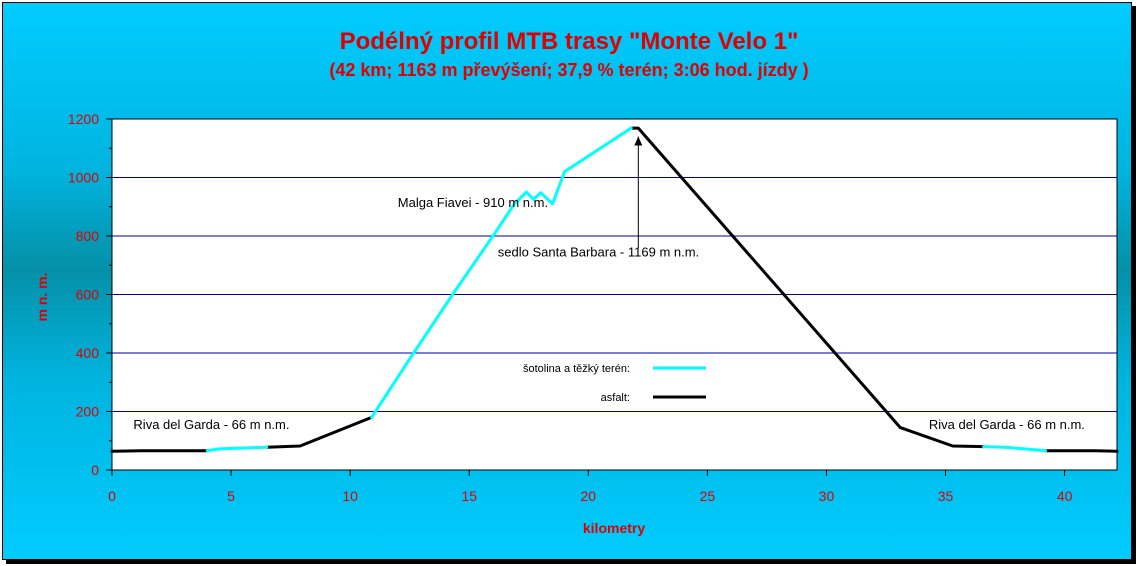 Image resolution: width=1137 pixels, height=566 pixels. Describe the element at coordinates (88, 353) in the screenshot. I see `y-tick-label: 400` at that location.